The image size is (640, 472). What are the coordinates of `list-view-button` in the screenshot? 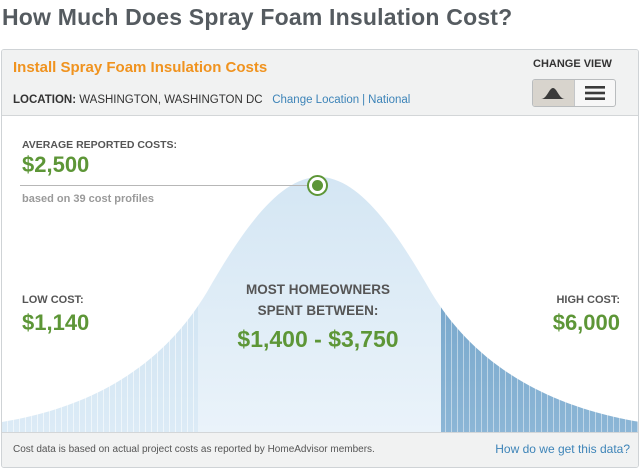 It's located at (594, 93).